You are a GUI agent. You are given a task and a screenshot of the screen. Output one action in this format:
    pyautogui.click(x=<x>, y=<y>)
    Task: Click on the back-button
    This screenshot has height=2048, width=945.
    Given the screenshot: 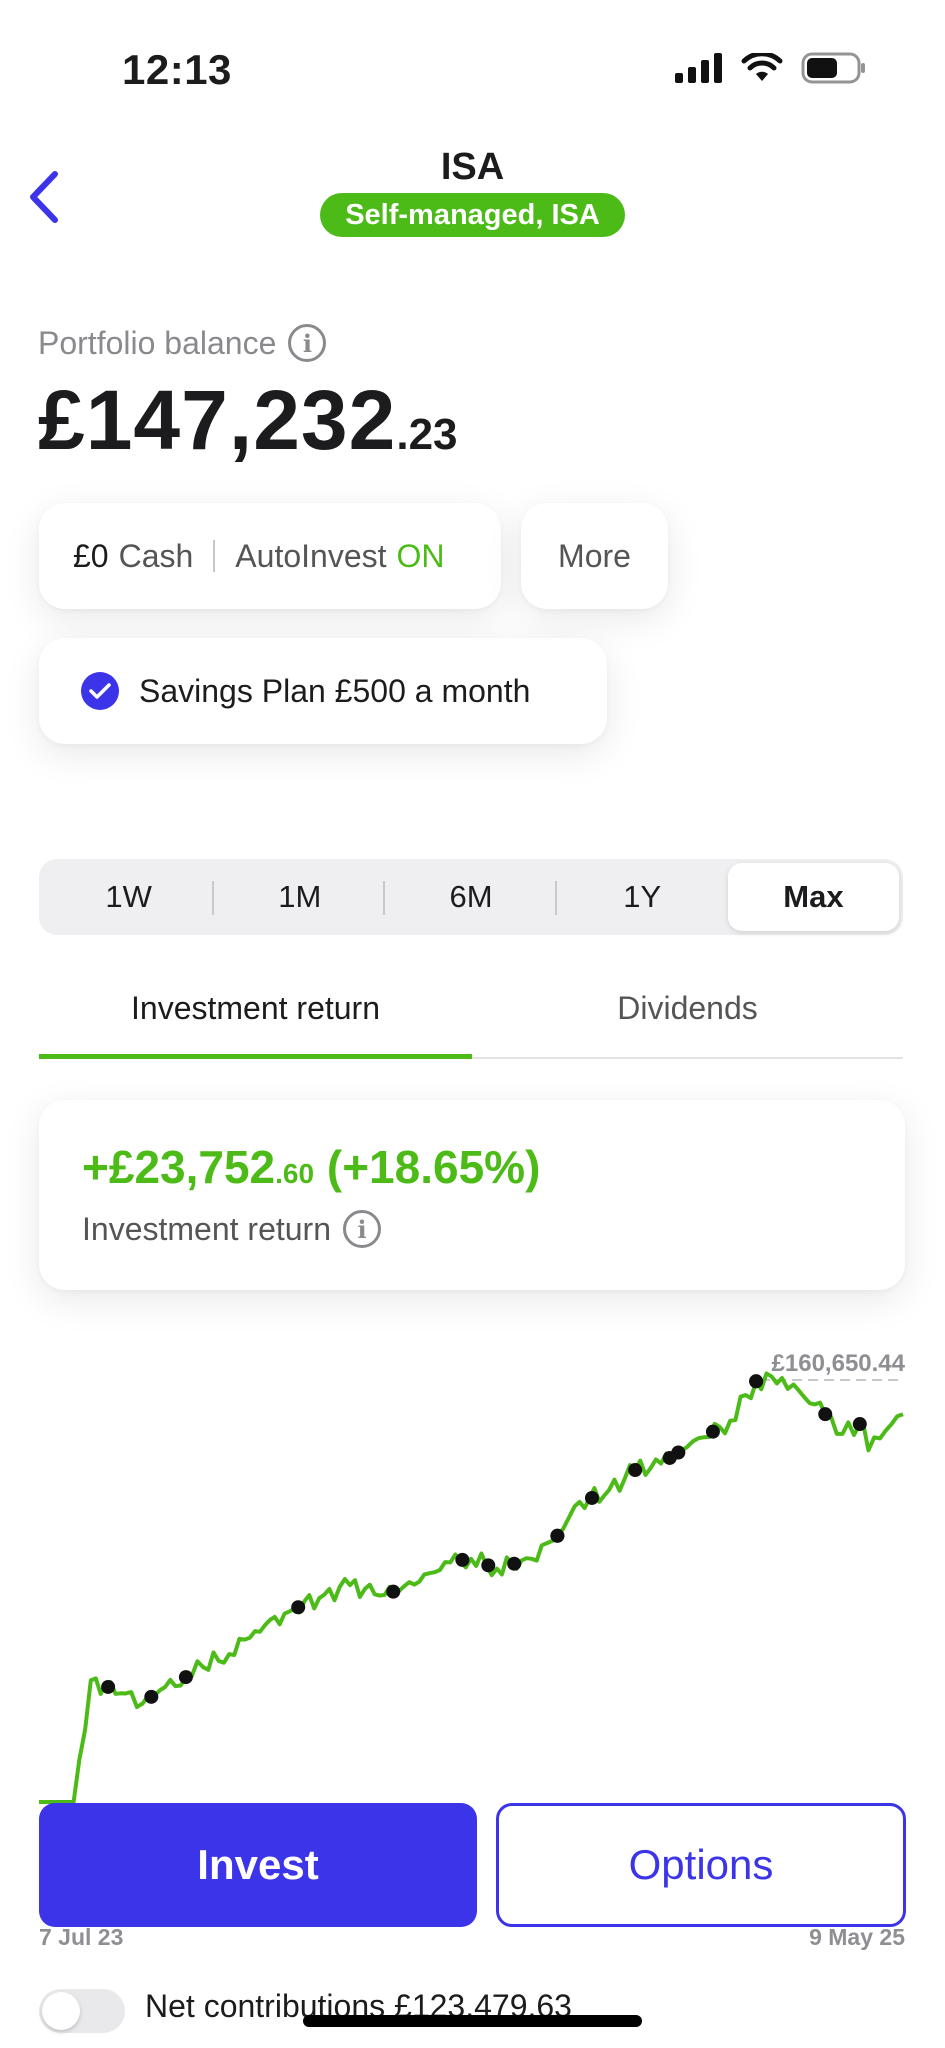 What is the action you would take?
    pyautogui.click(x=44, y=197)
    